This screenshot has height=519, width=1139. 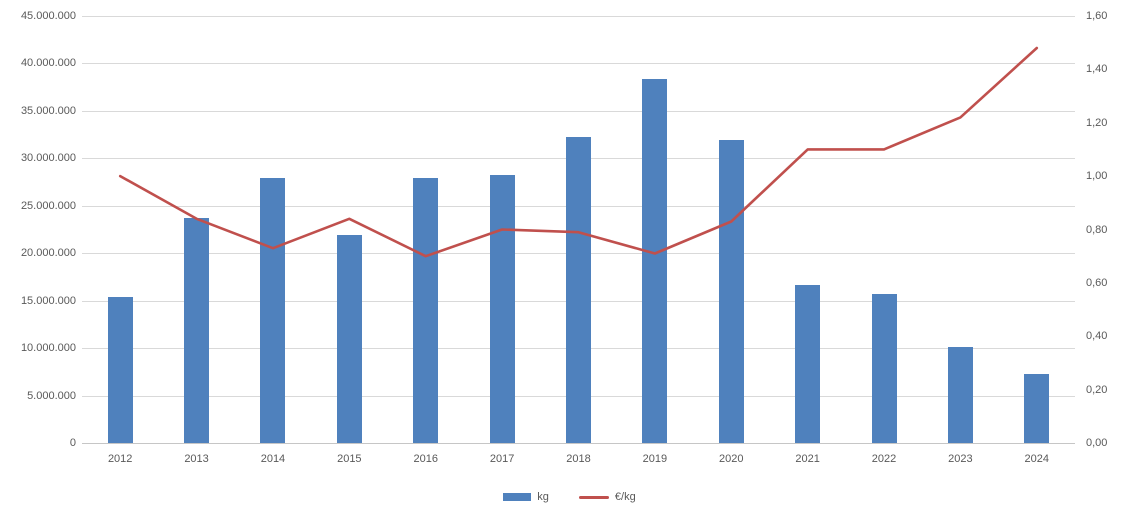 I want to click on left-axis-tick-label: 45.000.000, so click(x=48, y=16).